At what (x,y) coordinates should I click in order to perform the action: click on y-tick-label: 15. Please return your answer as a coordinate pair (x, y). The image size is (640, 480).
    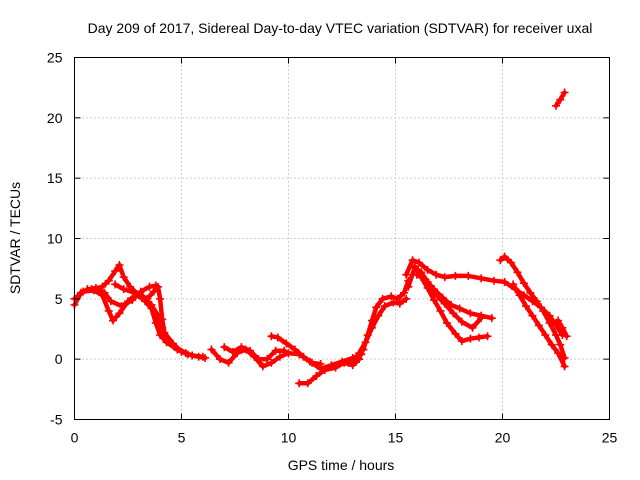
    Looking at the image, I should click on (55, 178).